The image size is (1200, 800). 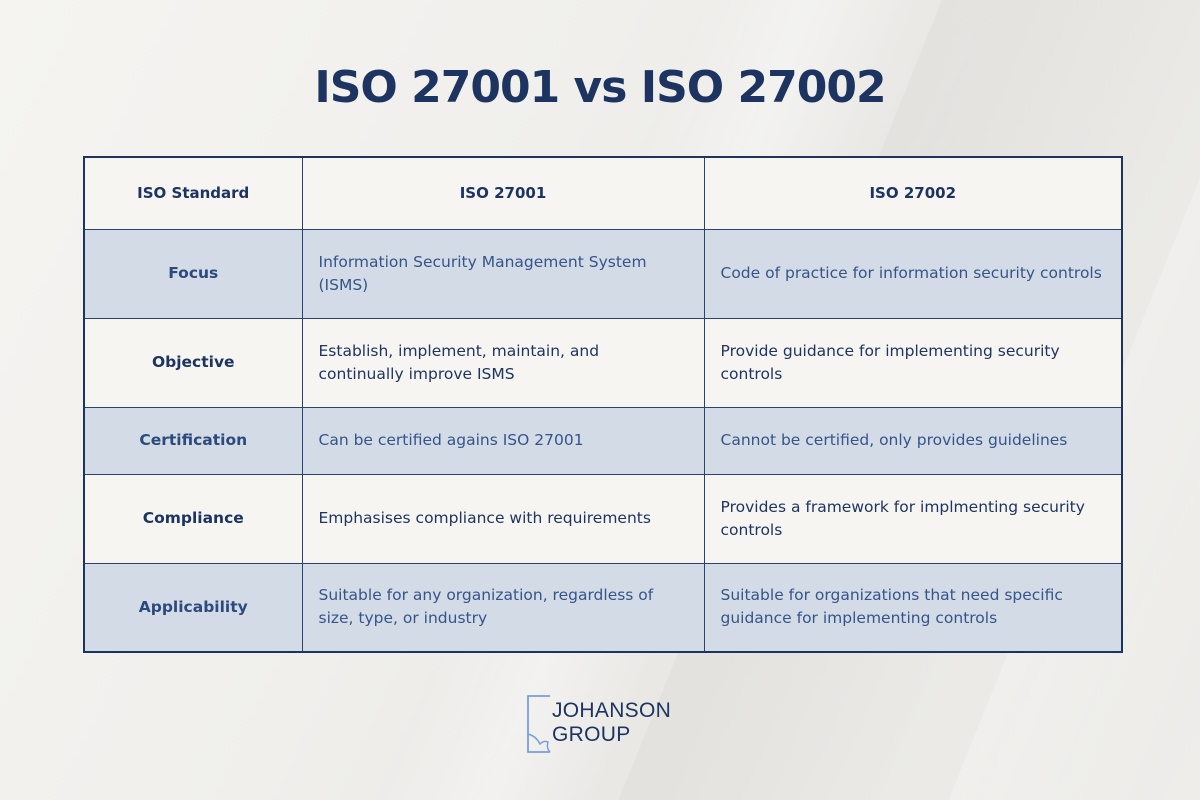 I want to click on johanson-group-logo: JOHANSON GROUP, so click(x=606, y=724).